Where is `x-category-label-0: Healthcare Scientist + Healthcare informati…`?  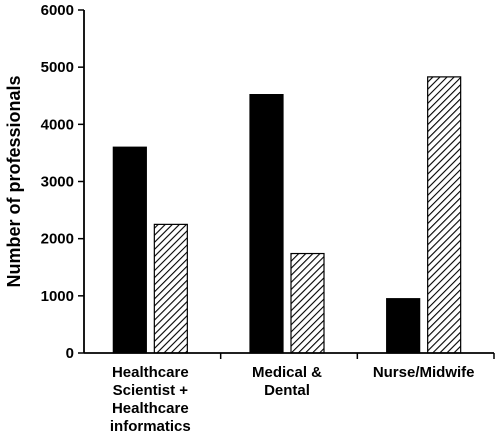
x-category-label-0: Healthcare Scientist + Healthcare informati… is located at coordinates (150, 399).